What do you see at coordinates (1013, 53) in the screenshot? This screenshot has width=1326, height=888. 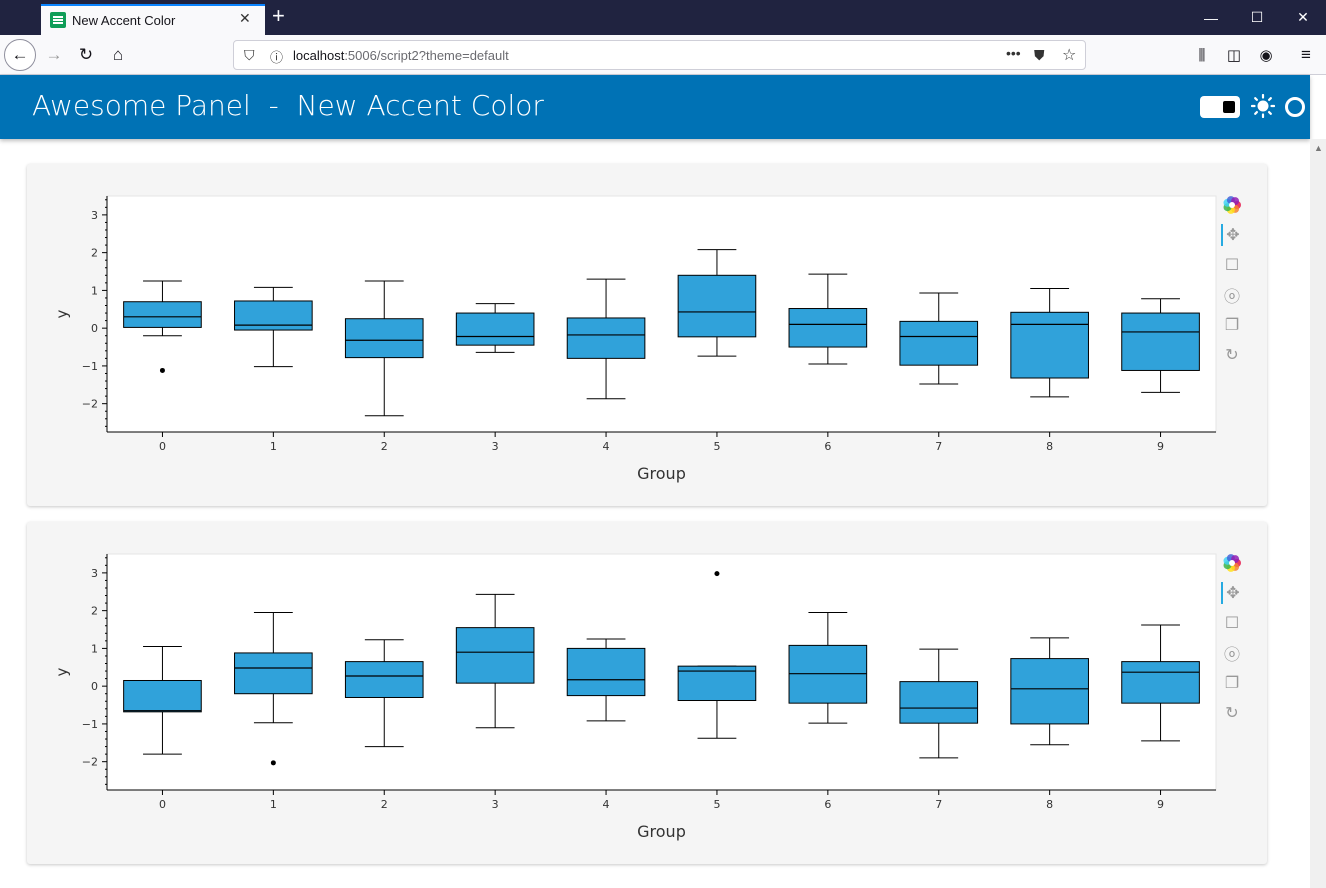 I see `more-icon: •••` at bounding box center [1013, 53].